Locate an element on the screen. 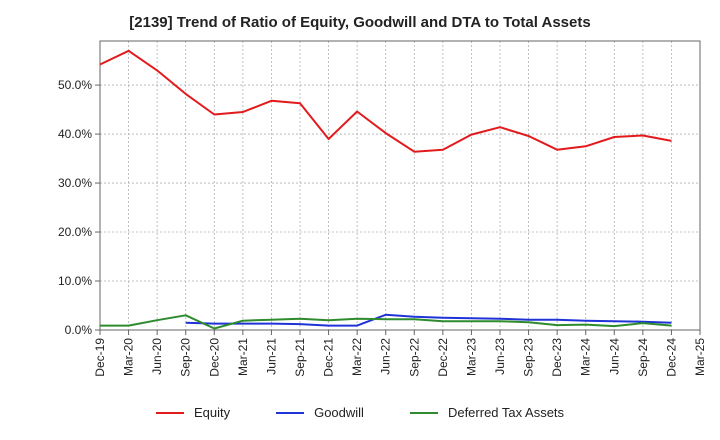 The image size is (720, 440). legend: Equity Goodwill Deferred Tax Assets is located at coordinates (360, 412).